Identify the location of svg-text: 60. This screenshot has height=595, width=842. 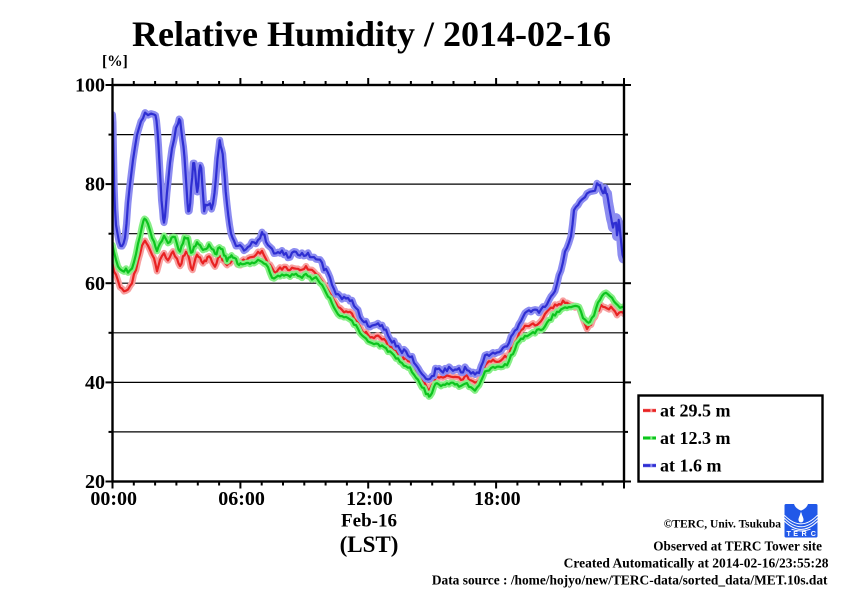
(95, 284).